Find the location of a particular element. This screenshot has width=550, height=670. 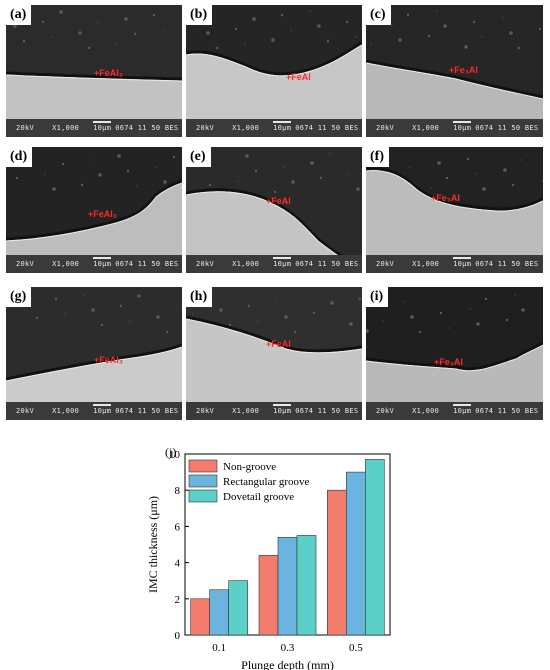

panel-label: (c) is located at coordinates (378, 15).